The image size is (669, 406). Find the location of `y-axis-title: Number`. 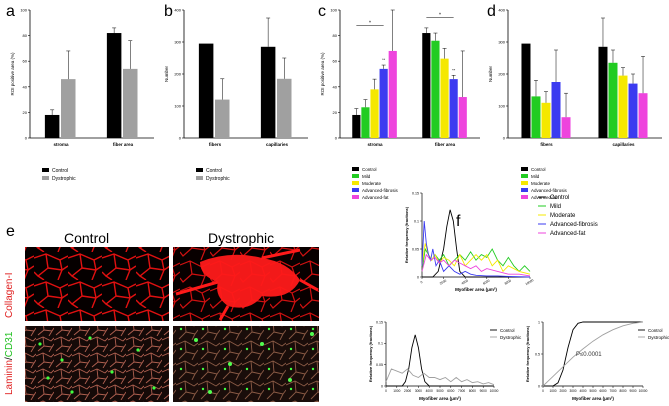

y-axis-title: Number is located at coordinates (166, 74).